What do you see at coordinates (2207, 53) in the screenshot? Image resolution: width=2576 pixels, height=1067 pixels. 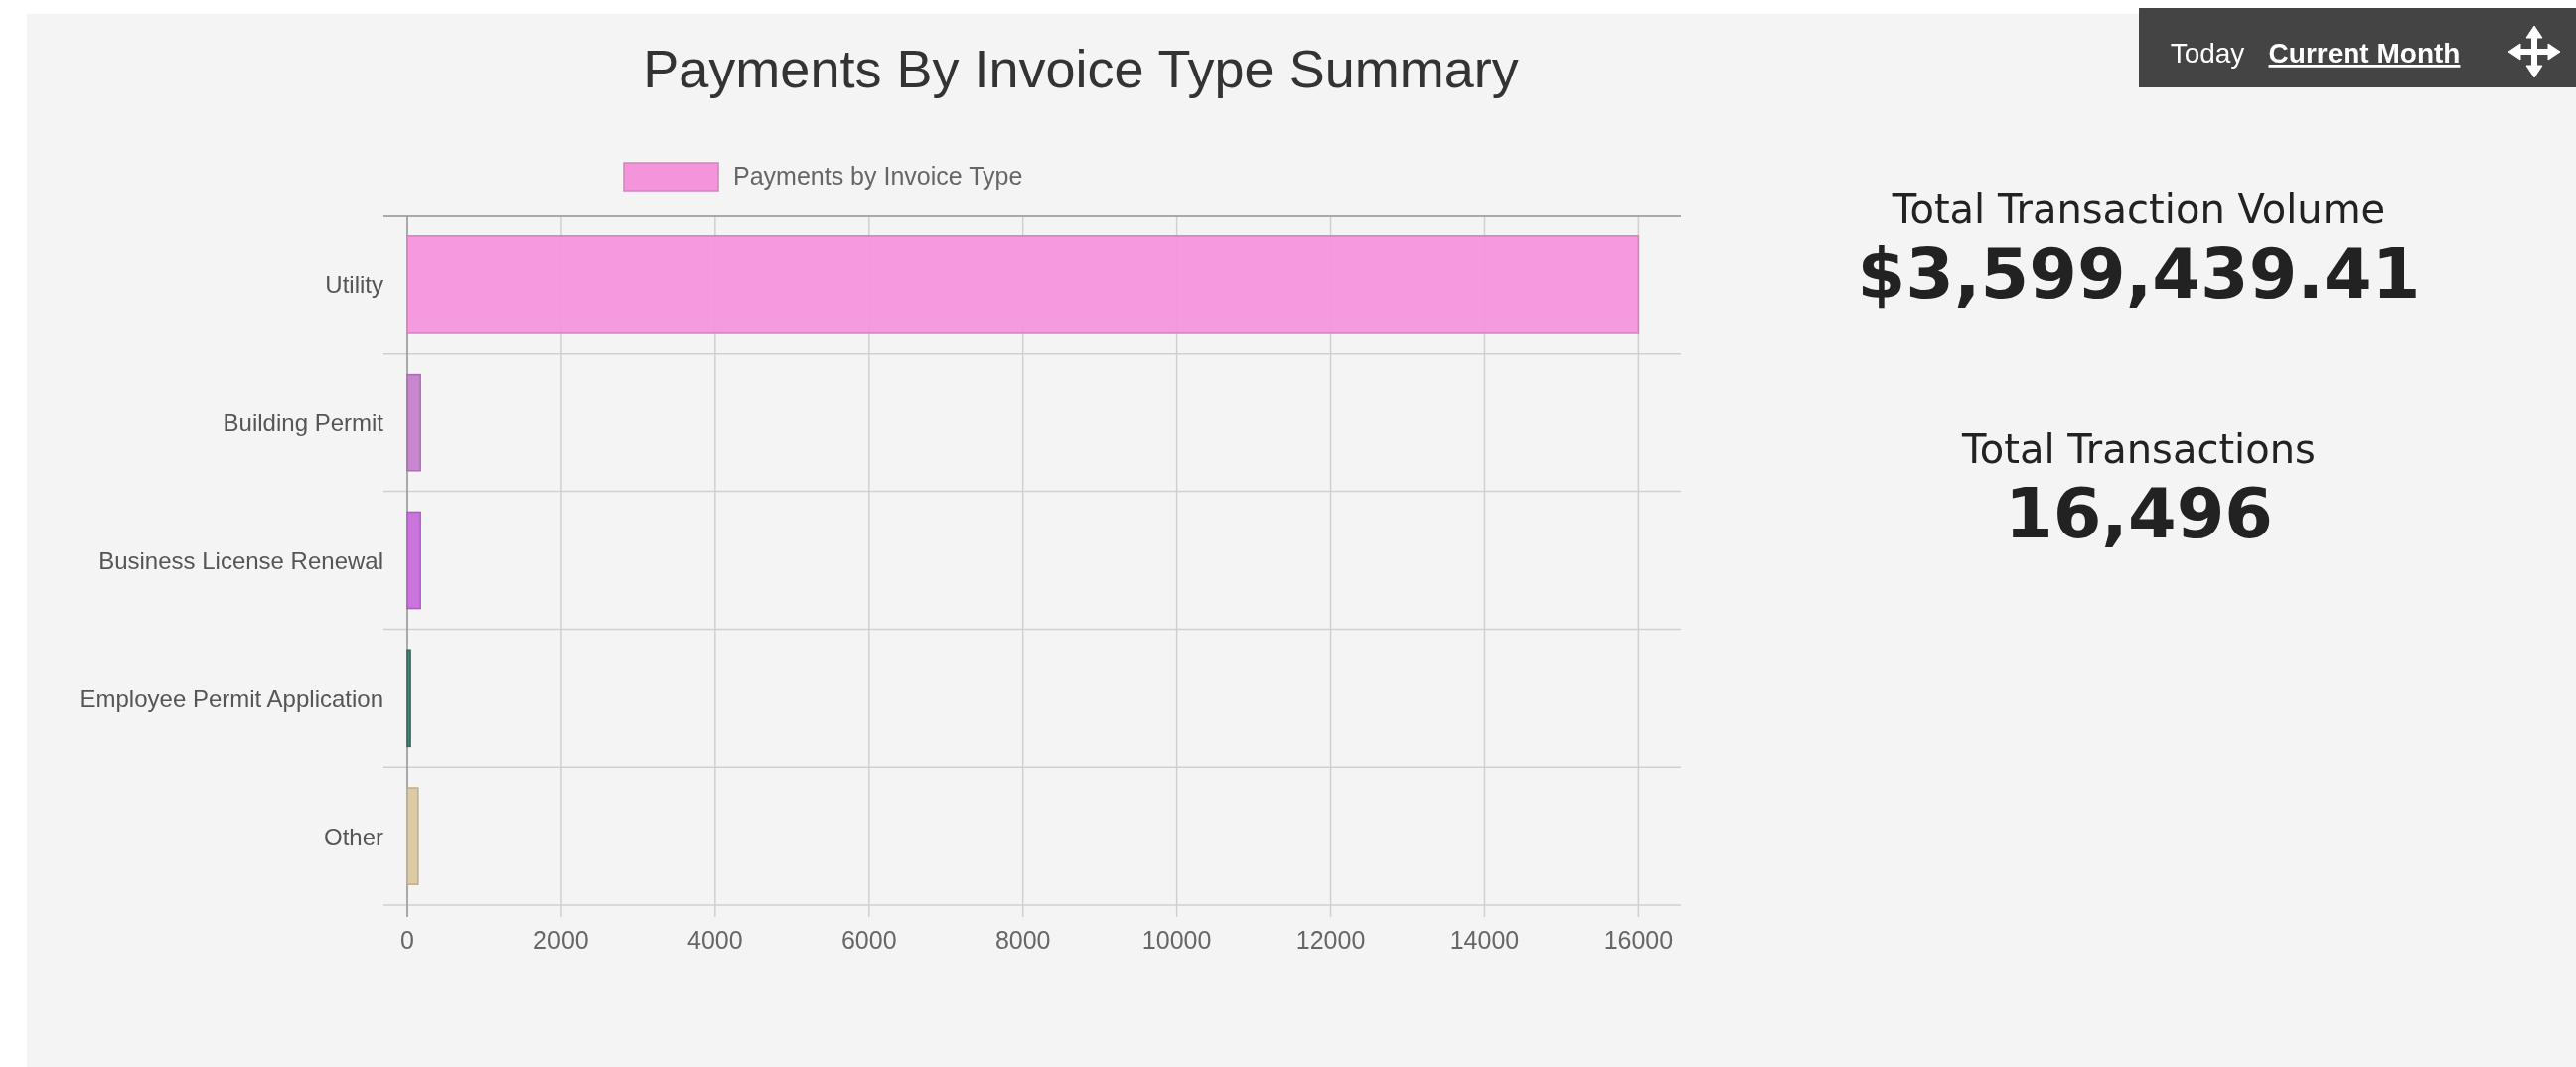 I see `text: Today` at bounding box center [2207, 53].